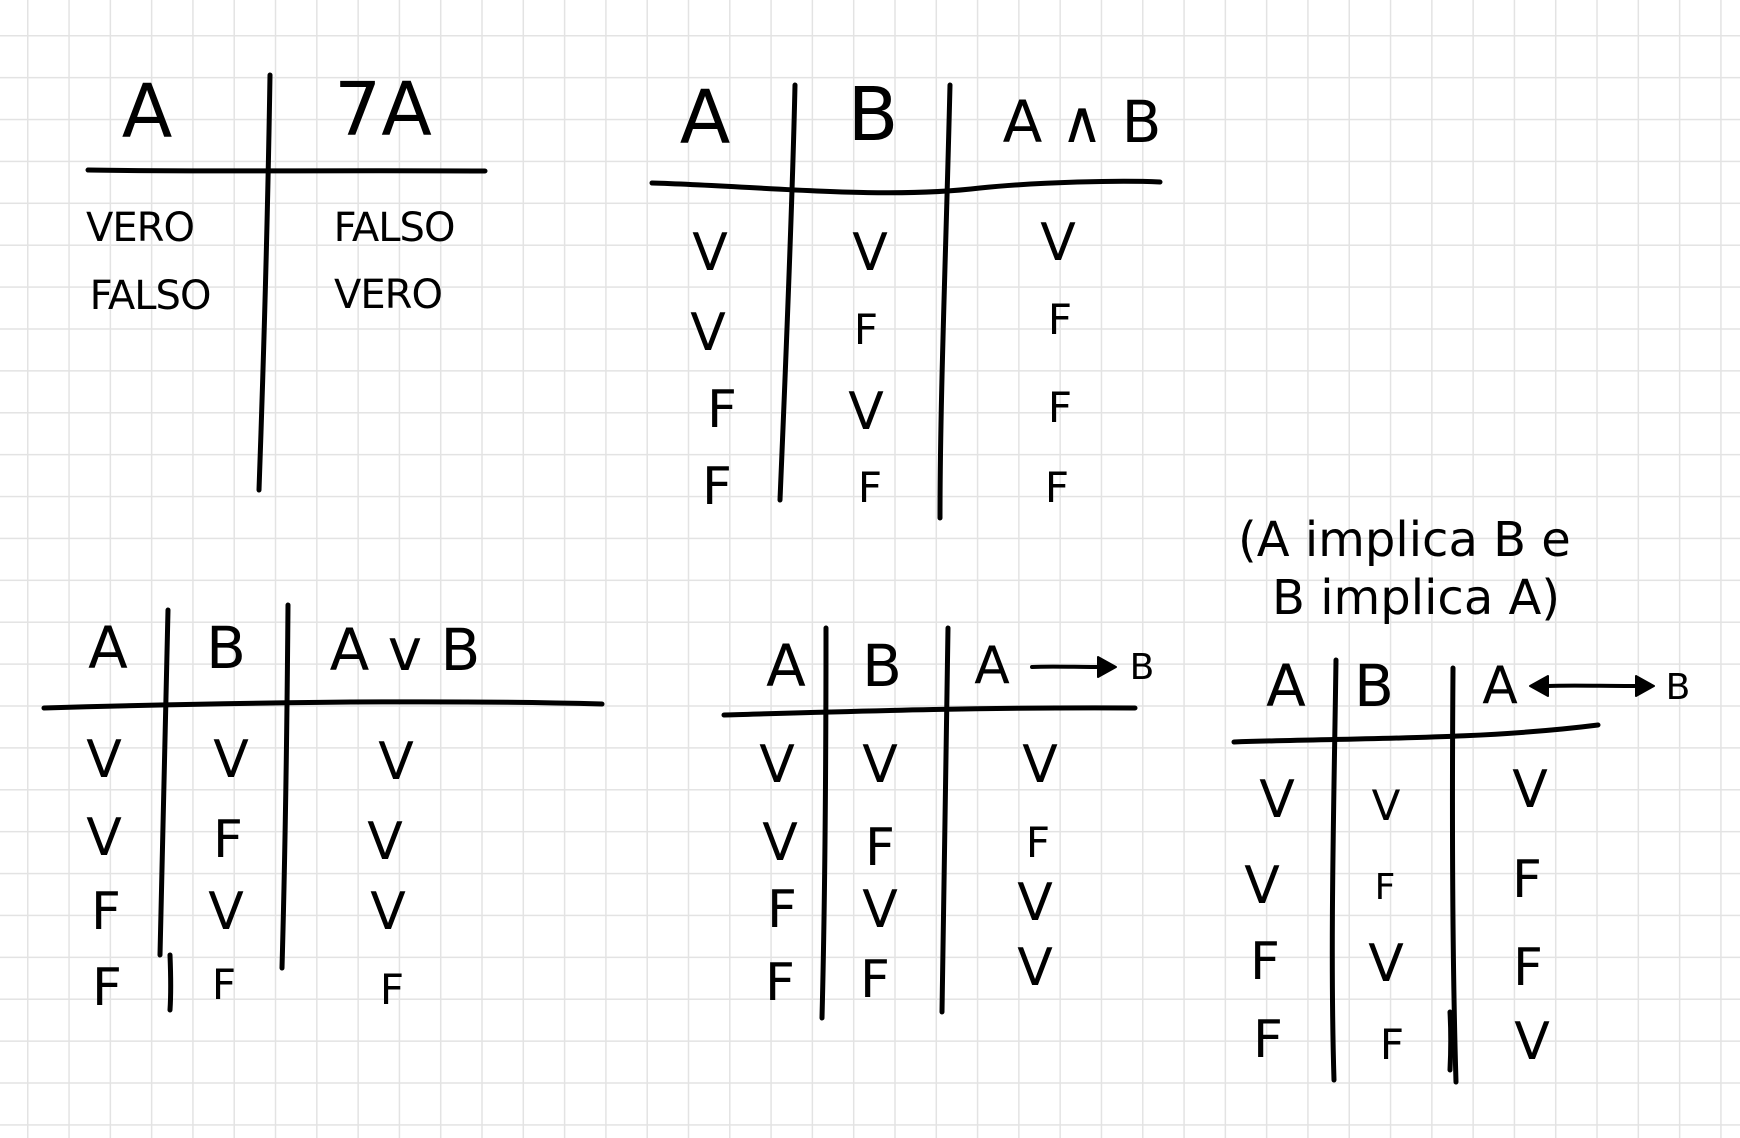 This screenshot has width=1740, height=1138. Describe the element at coordinates (882, 666) in the screenshot. I see `implication-header-b: B` at that location.